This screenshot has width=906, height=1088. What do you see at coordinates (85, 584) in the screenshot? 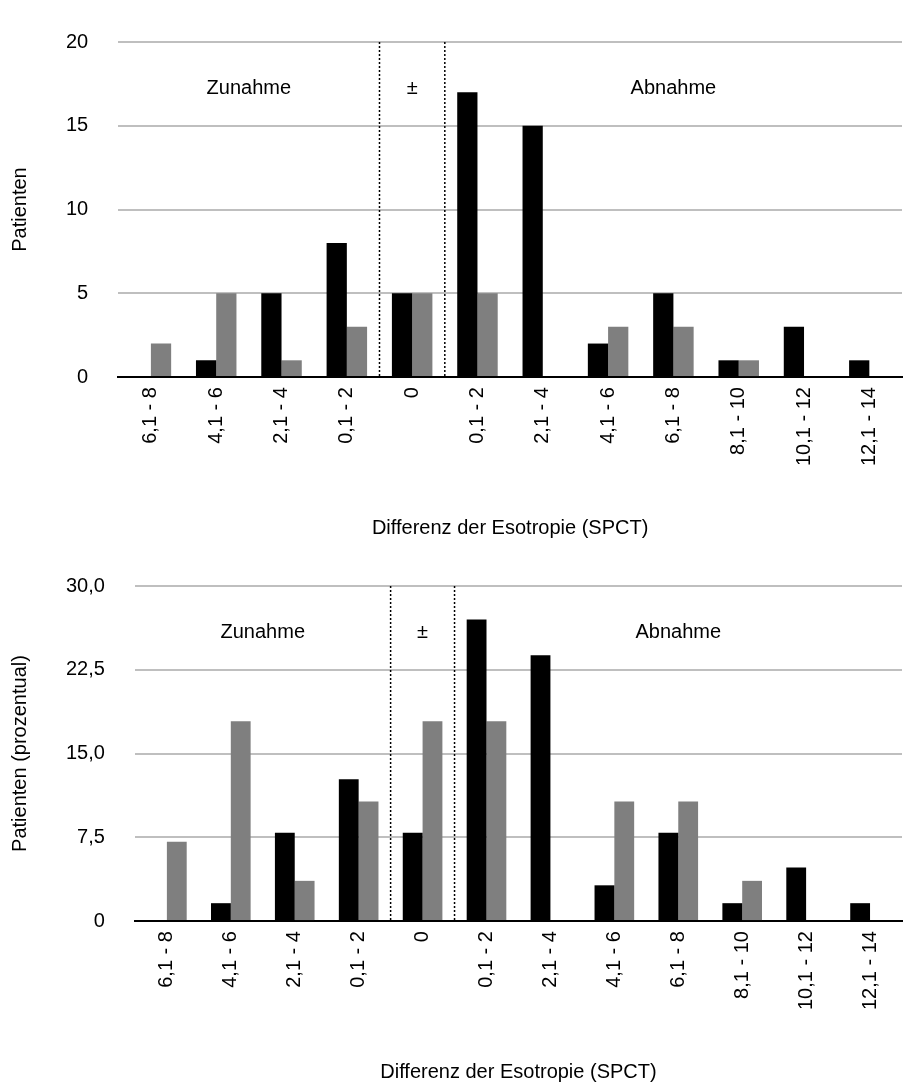
I see `y-tick-label: 30,0` at bounding box center [85, 584].